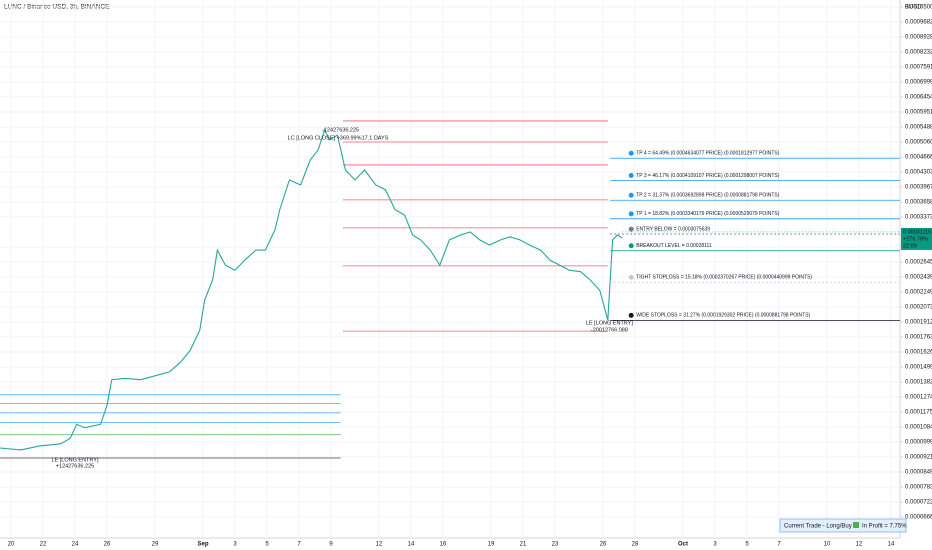 This screenshot has width=932, height=550. Describe the element at coordinates (635, 545) in the screenshot. I see `x-tick-label: 28` at that location.